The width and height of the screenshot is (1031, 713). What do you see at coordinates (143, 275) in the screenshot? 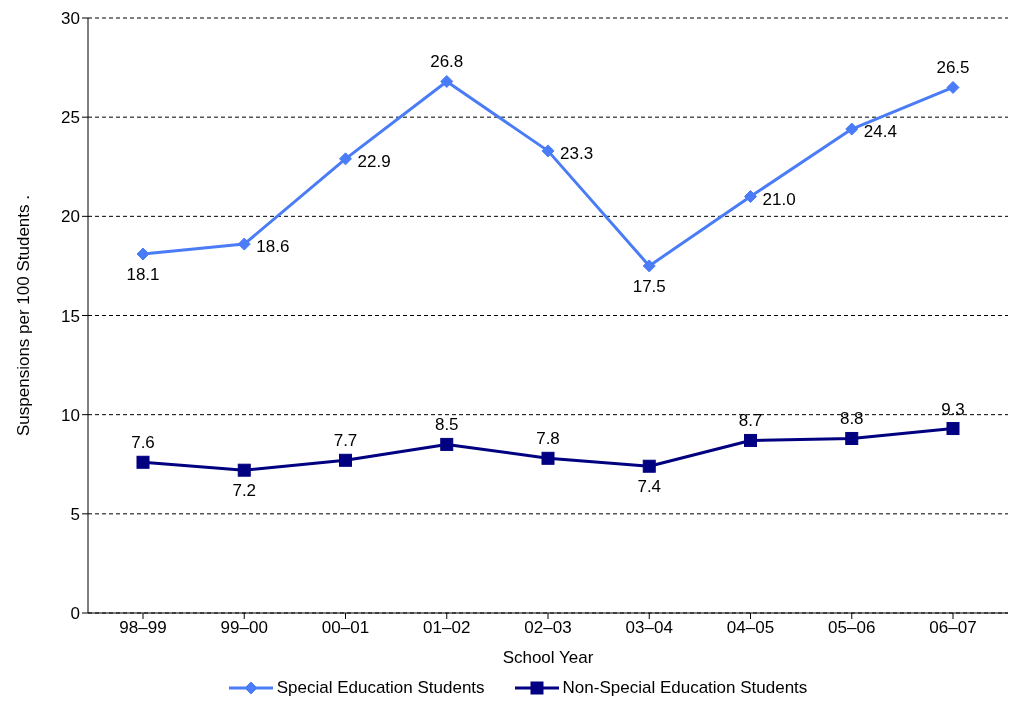
I see `data-label: 18.1` at bounding box center [143, 275].